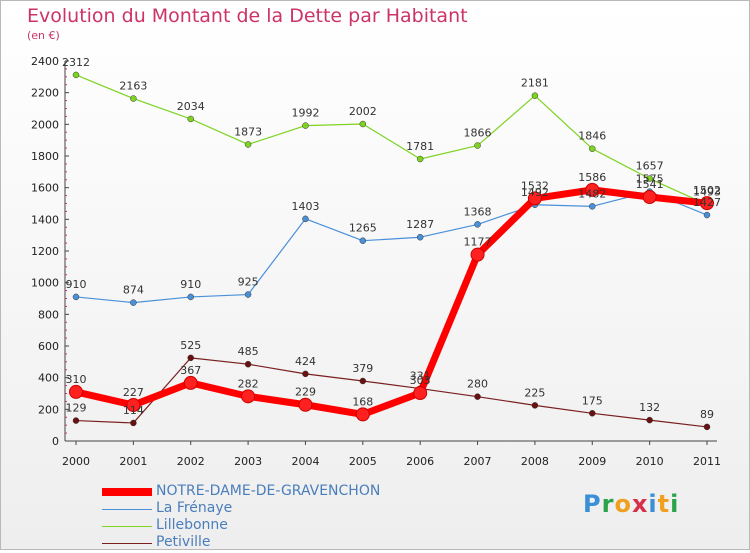  Describe the element at coordinates (707, 461) in the screenshot. I see `x-tick-label: 2011` at that location.